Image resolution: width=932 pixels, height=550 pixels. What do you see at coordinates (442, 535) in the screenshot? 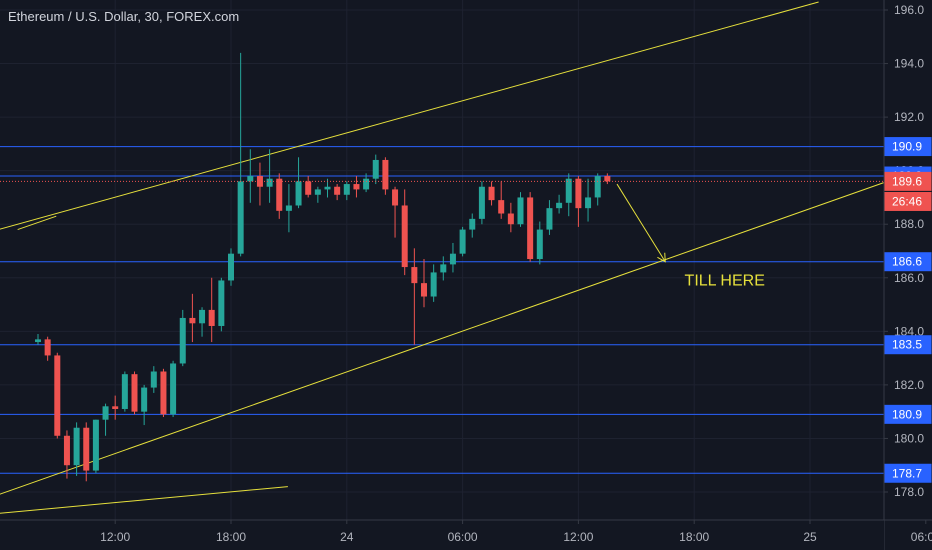
I see `time-axis-background` at bounding box center [442, 535].